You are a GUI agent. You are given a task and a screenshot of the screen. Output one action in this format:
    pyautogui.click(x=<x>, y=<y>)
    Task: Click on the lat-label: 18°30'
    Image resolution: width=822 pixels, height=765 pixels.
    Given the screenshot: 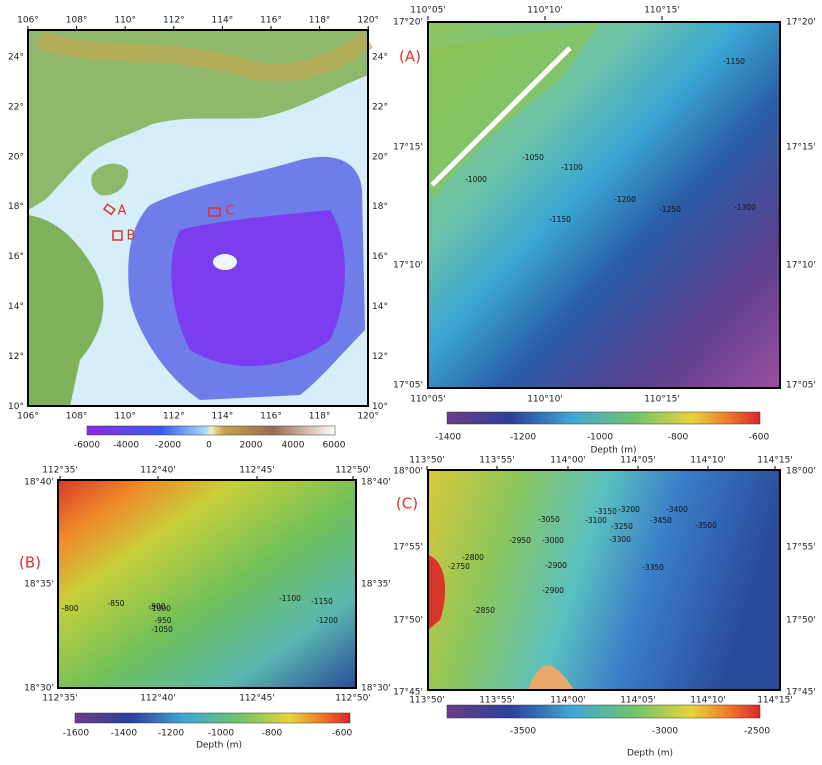 What is the action you would take?
    pyautogui.click(x=39, y=689)
    